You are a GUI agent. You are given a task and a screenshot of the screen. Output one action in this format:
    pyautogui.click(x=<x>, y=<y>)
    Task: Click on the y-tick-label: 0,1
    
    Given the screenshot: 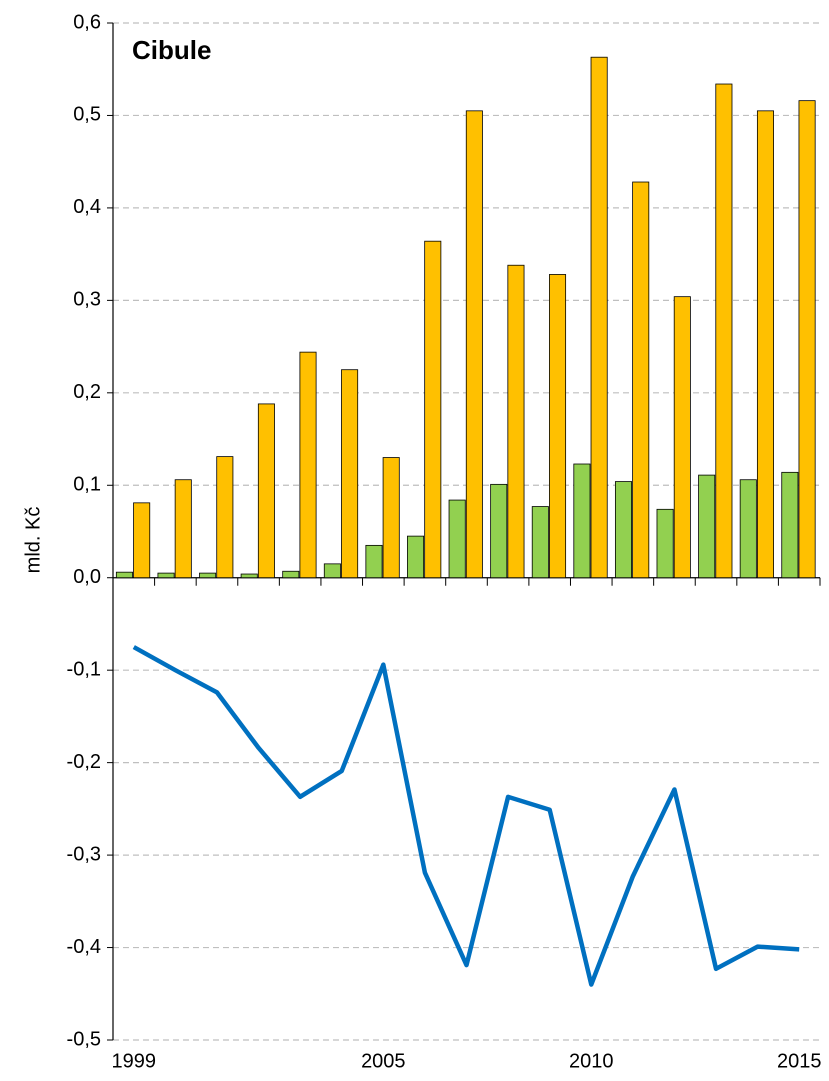 What is the action you would take?
    pyautogui.click(x=87, y=485)
    